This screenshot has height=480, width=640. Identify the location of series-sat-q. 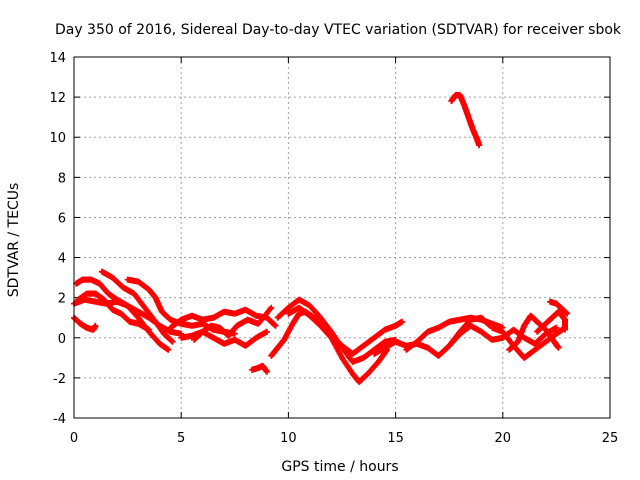
(465, 120).